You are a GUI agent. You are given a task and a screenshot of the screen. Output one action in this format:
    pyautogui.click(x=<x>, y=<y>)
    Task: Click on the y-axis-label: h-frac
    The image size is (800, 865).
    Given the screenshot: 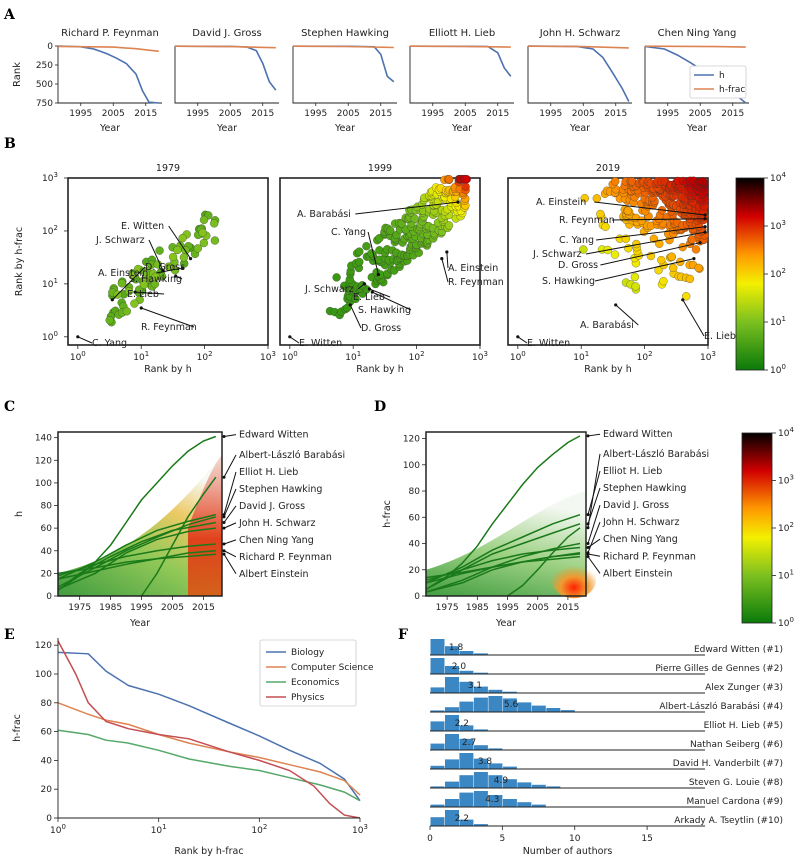 What is the action you would take?
    pyautogui.click(x=387, y=514)
    